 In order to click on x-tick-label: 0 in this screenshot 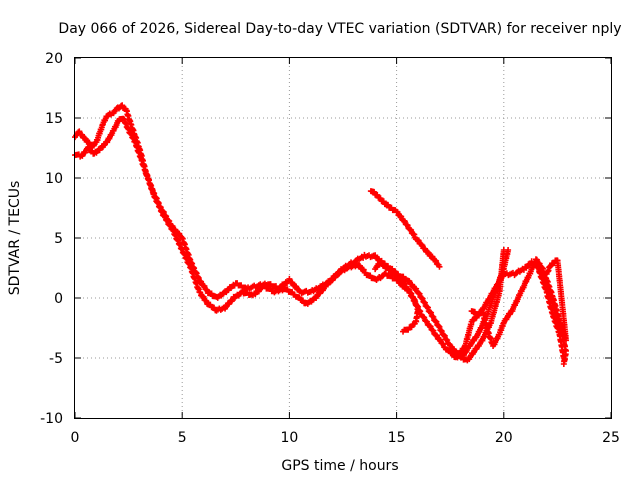, I will do `click(75, 438)`.